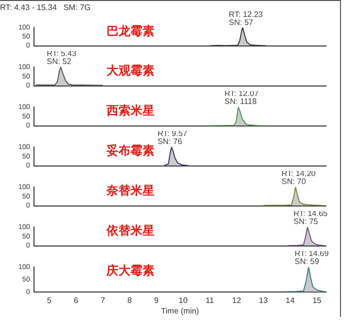  I want to click on annotation: SN: 59, so click(307, 261).